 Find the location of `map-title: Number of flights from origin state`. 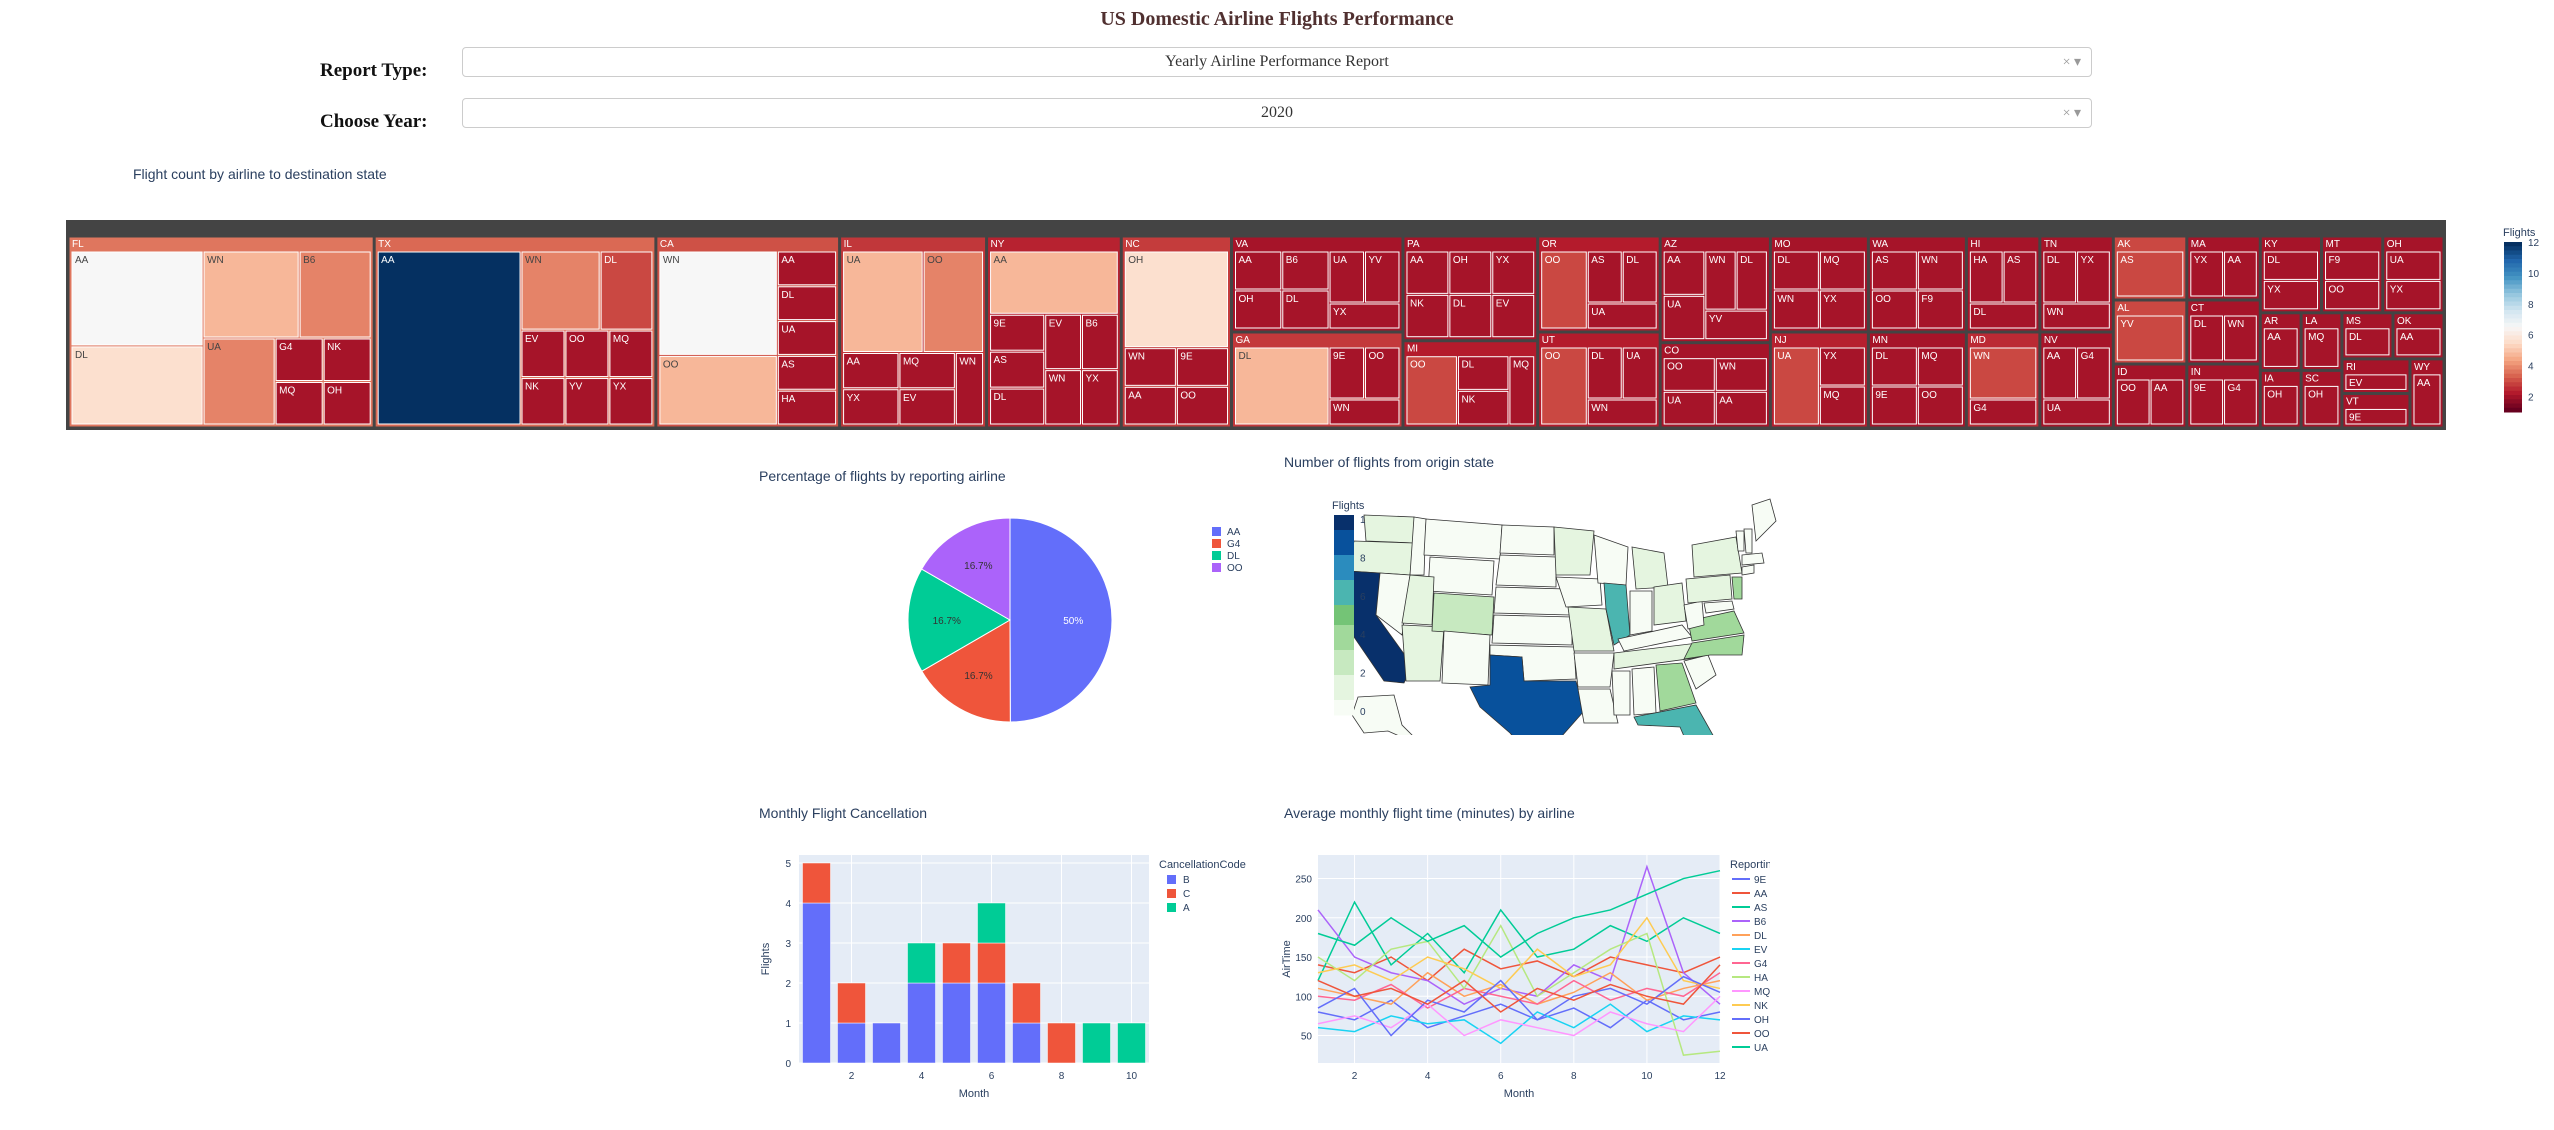

map-title: Number of flights from origin state is located at coordinates (1389, 462).